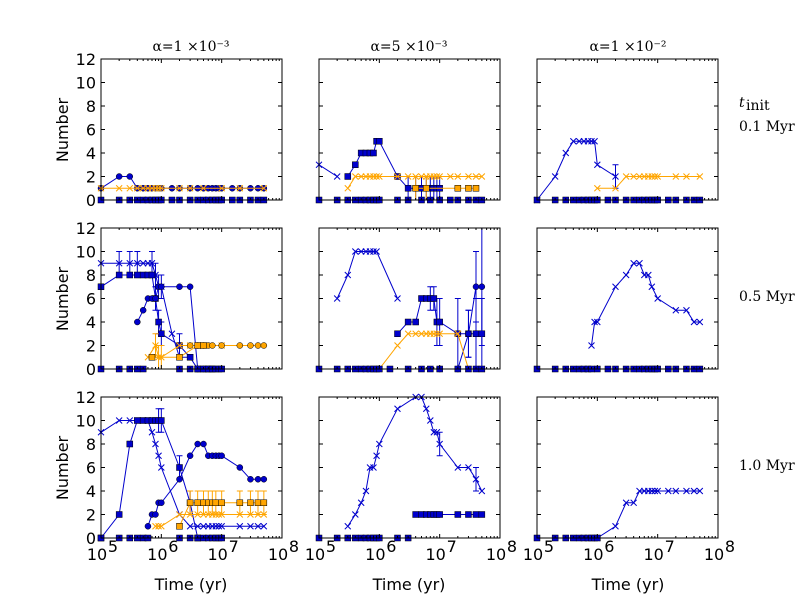 This screenshot has height=600, width=800. Describe the element at coordinates (355, 164) in the screenshot. I see `panel-r1-c2-blue-squares-point` at that location.